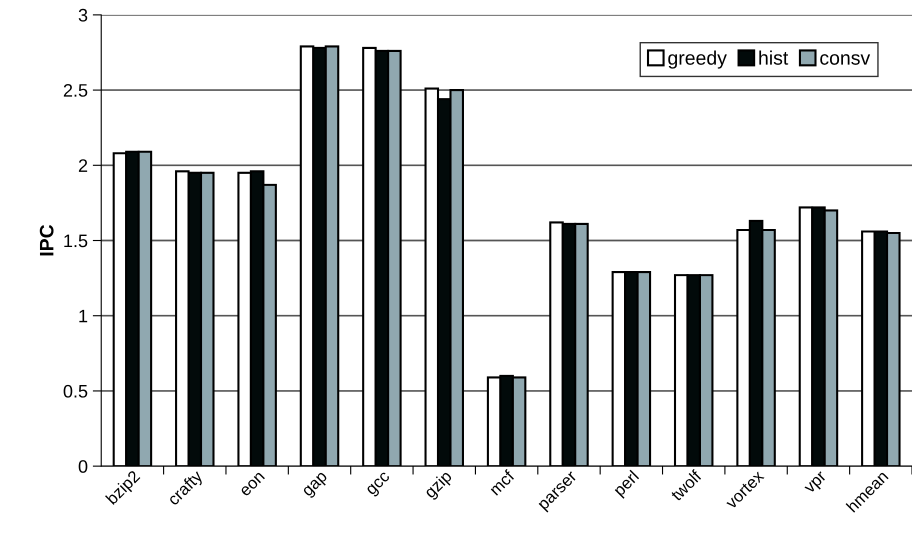  What do you see at coordinates (76, 391) in the screenshot?
I see `y-tick-label: 0.5` at bounding box center [76, 391].